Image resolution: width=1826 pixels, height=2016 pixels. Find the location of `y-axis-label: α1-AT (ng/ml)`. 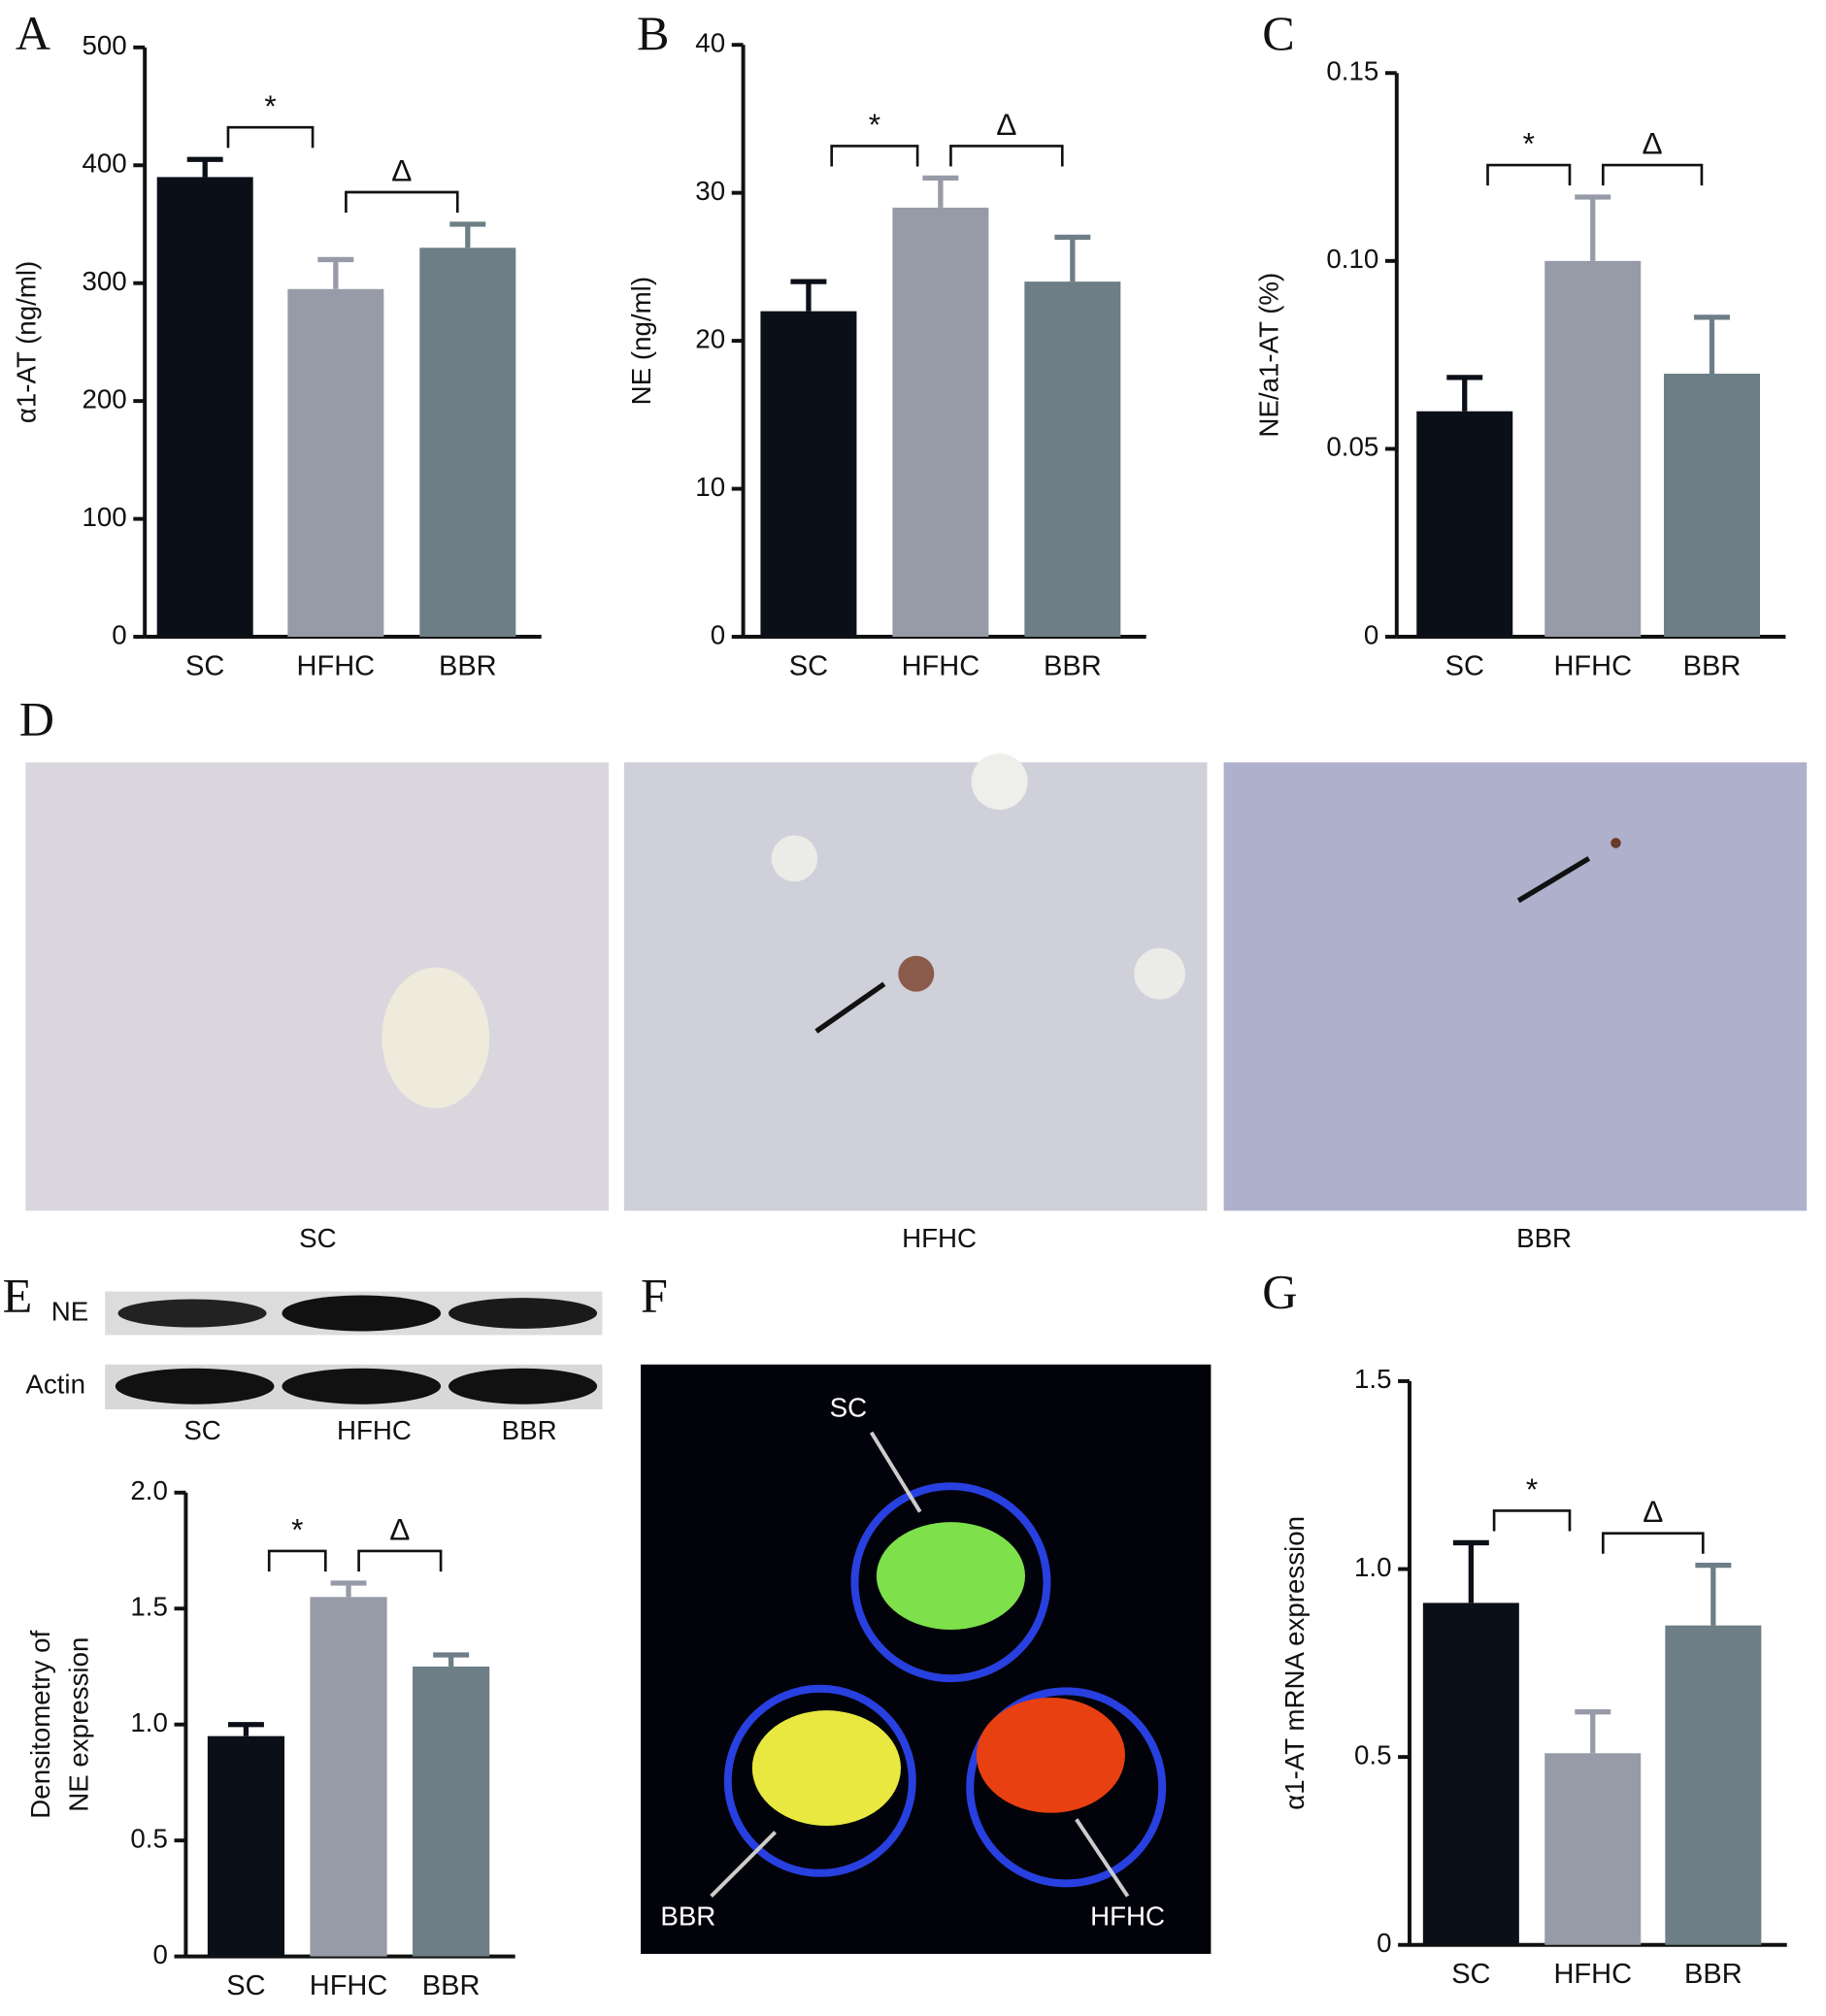

y-axis-label: α1-AT (ng/ml) is located at coordinates (26, 342).